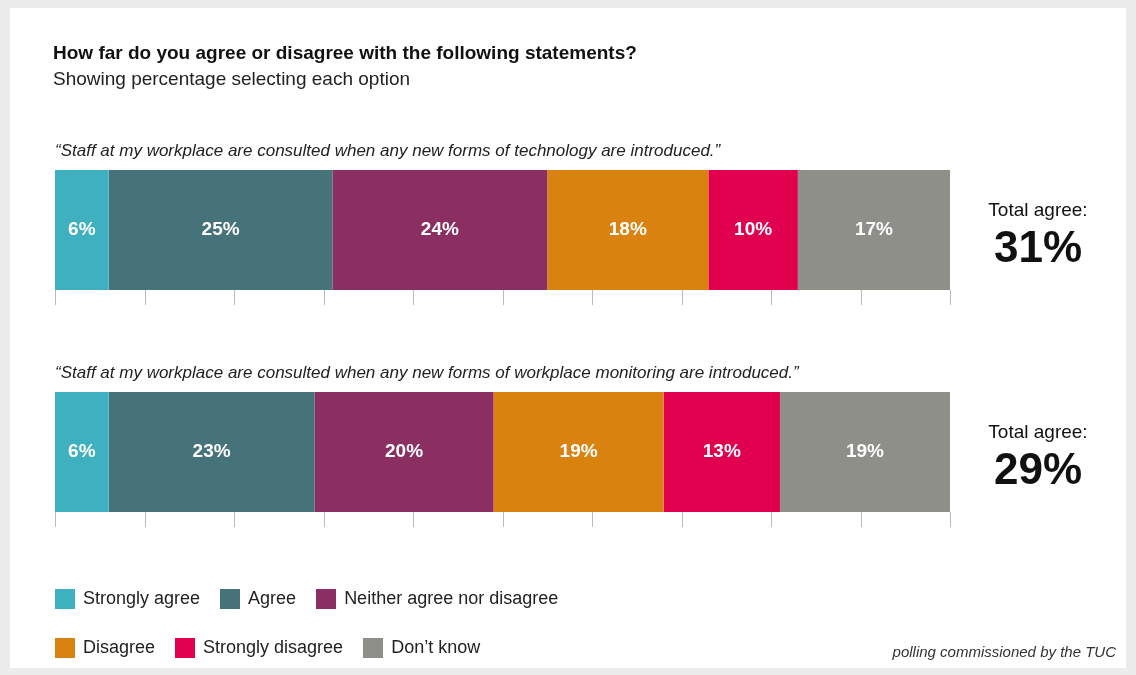  I want to click on data-label: 24%, so click(439, 229).